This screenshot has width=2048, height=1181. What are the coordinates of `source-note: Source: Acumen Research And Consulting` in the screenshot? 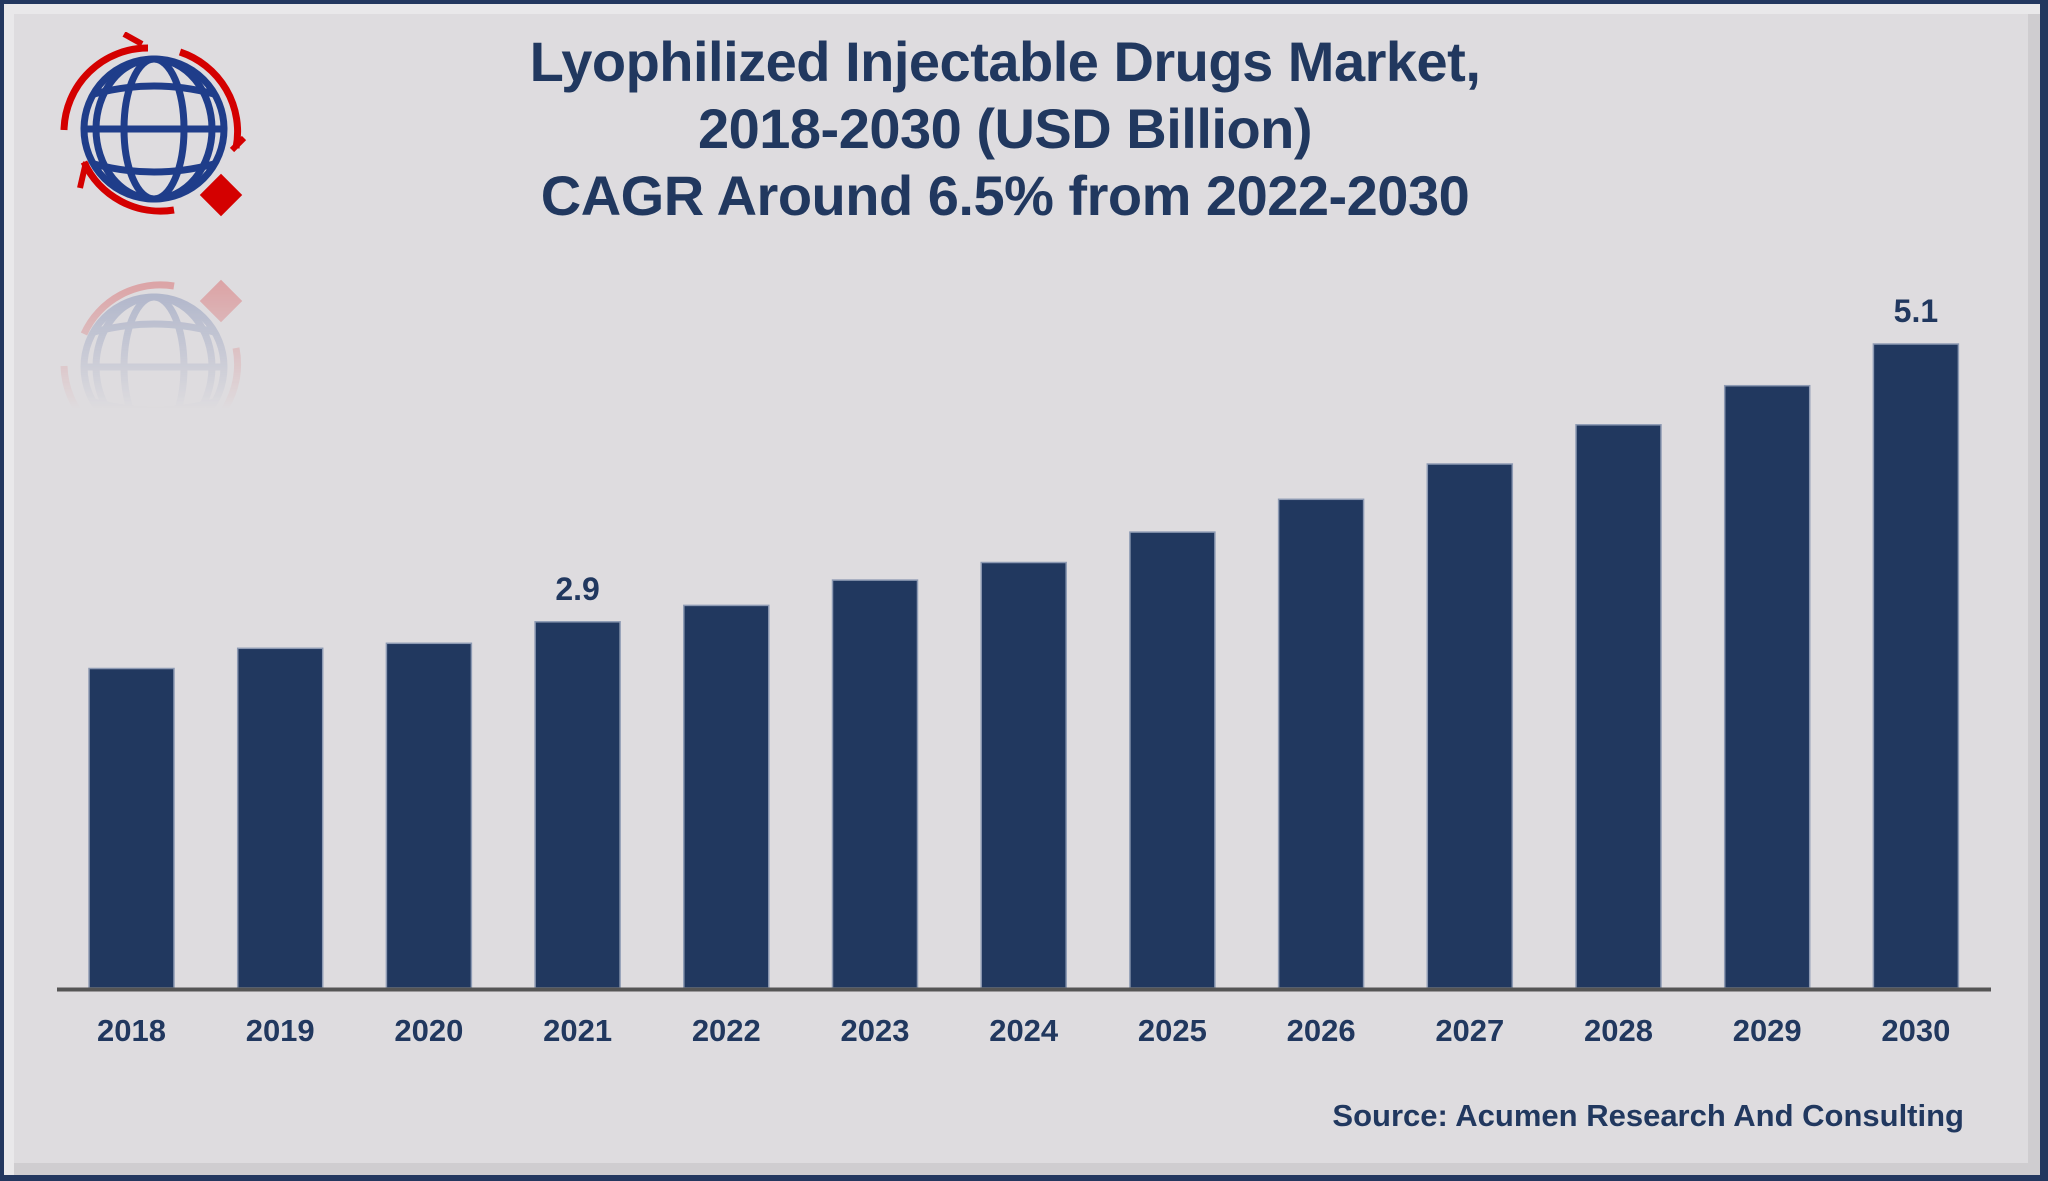 It's located at (1648, 1115).